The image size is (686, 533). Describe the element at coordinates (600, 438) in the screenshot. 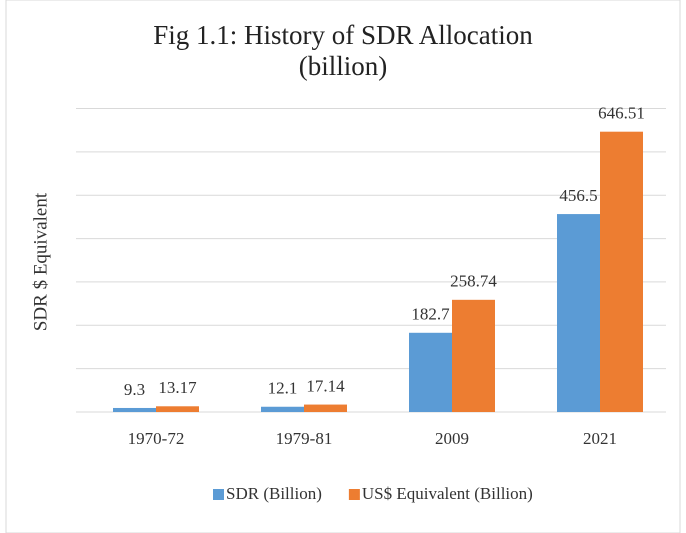

I see `x-tick-label: 2021` at that location.